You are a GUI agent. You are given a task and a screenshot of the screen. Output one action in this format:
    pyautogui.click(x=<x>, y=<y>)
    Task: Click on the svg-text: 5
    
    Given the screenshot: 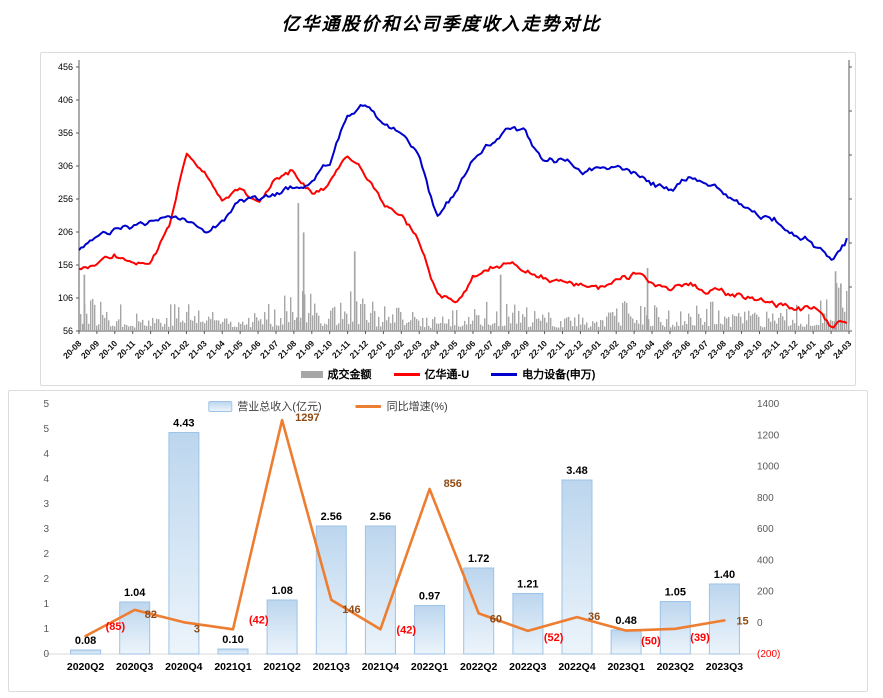 What is the action you would take?
    pyautogui.click(x=46, y=404)
    